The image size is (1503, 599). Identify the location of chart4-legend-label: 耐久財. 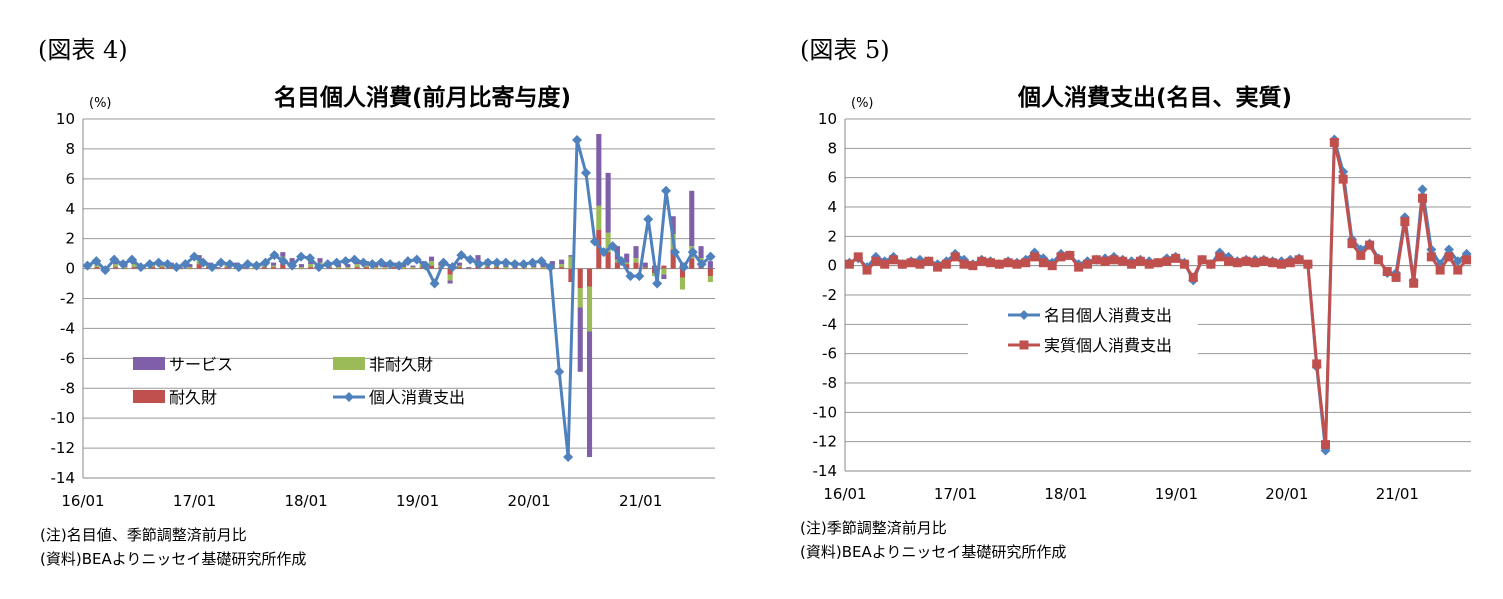
(193, 397).